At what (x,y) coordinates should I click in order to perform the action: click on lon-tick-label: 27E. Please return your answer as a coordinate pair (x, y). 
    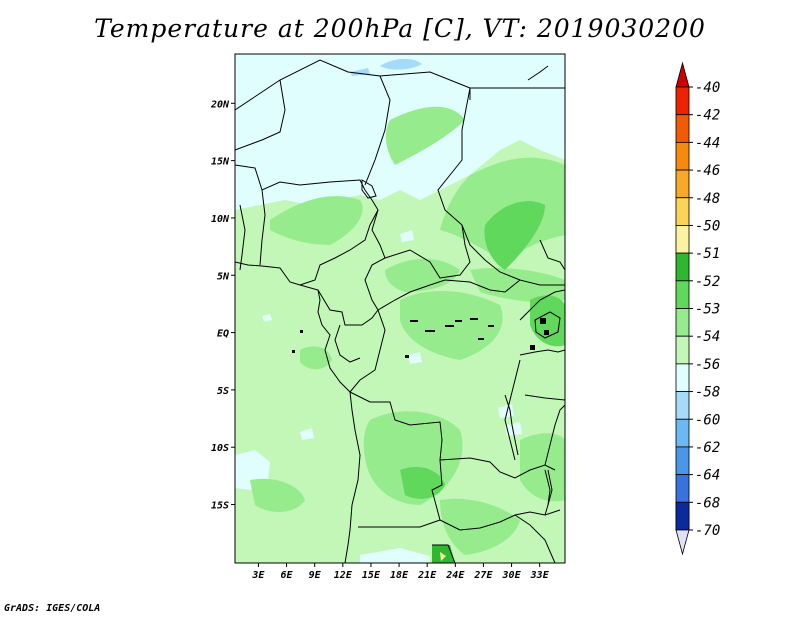
    Looking at the image, I should click on (483, 575).